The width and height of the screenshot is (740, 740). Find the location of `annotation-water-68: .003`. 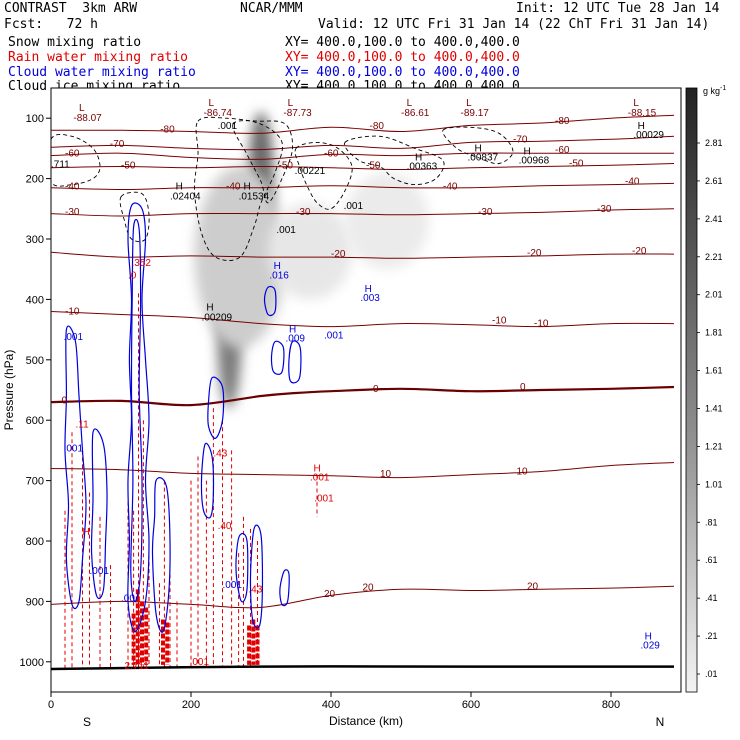

annotation-water-68: .003 is located at coordinates (370, 298).